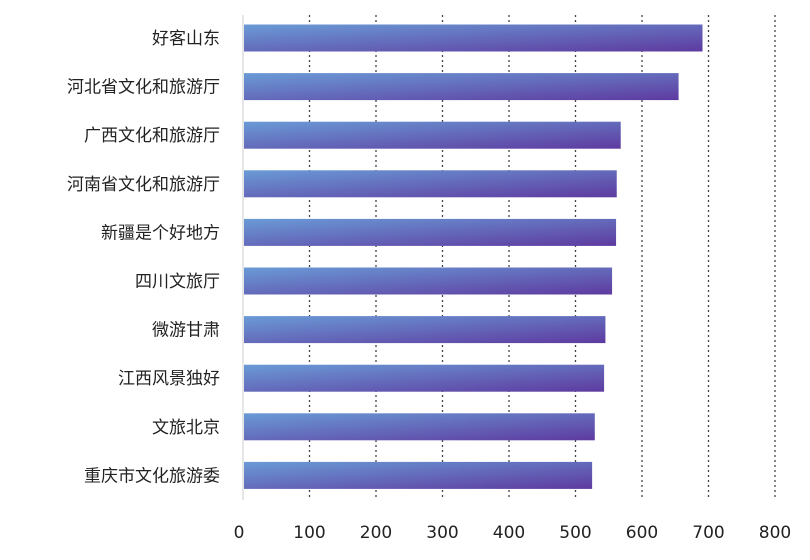  I want to click on x-tick-label: 500, so click(575, 533).